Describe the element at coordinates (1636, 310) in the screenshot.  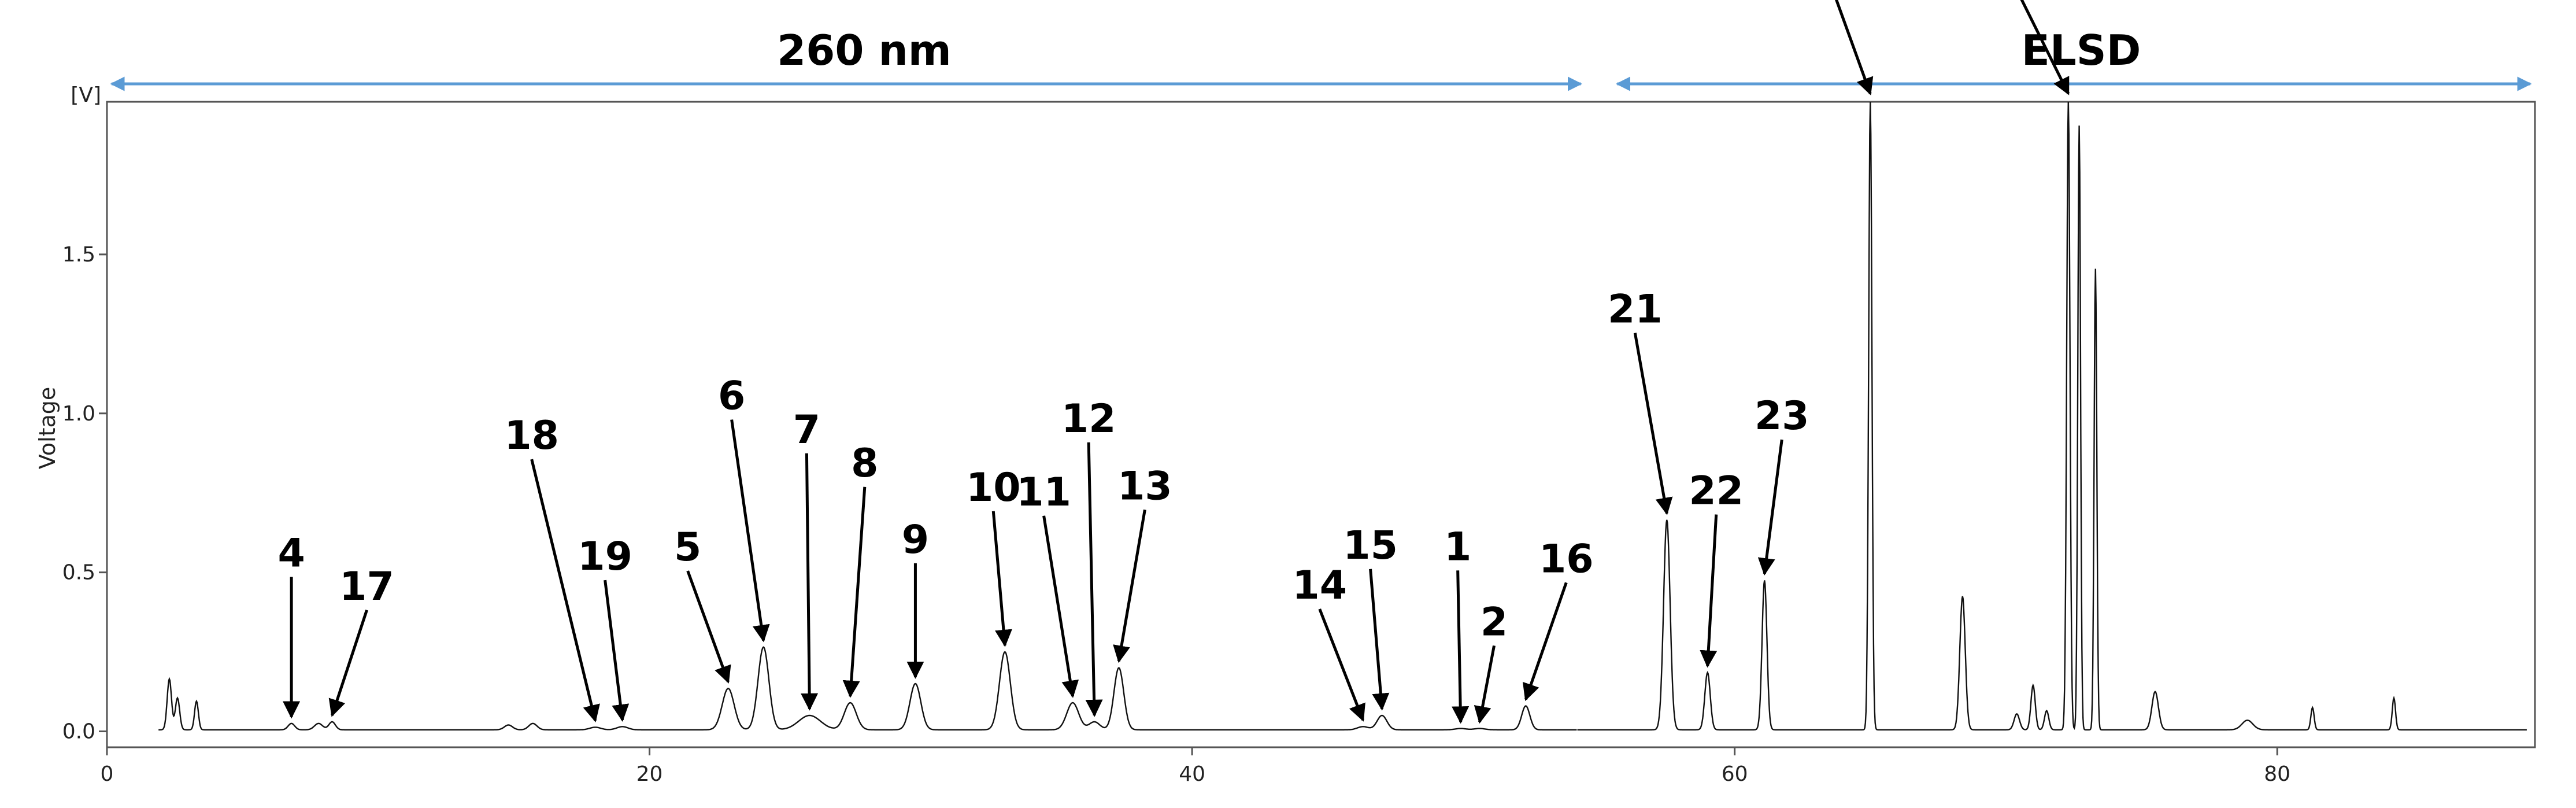
I see `peak-label: 21` at that location.